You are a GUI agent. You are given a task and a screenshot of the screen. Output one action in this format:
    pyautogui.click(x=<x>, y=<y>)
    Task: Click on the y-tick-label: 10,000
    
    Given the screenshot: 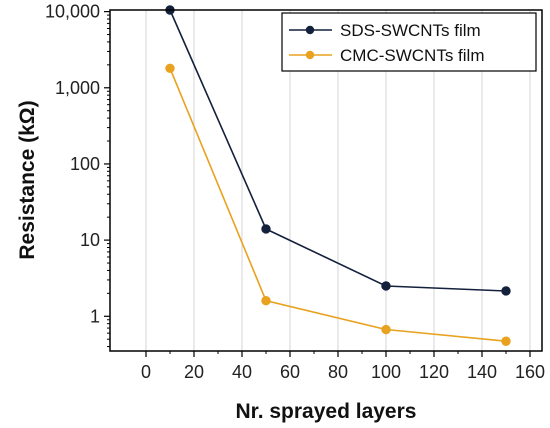 What is the action you would take?
    pyautogui.click(x=72, y=12)
    